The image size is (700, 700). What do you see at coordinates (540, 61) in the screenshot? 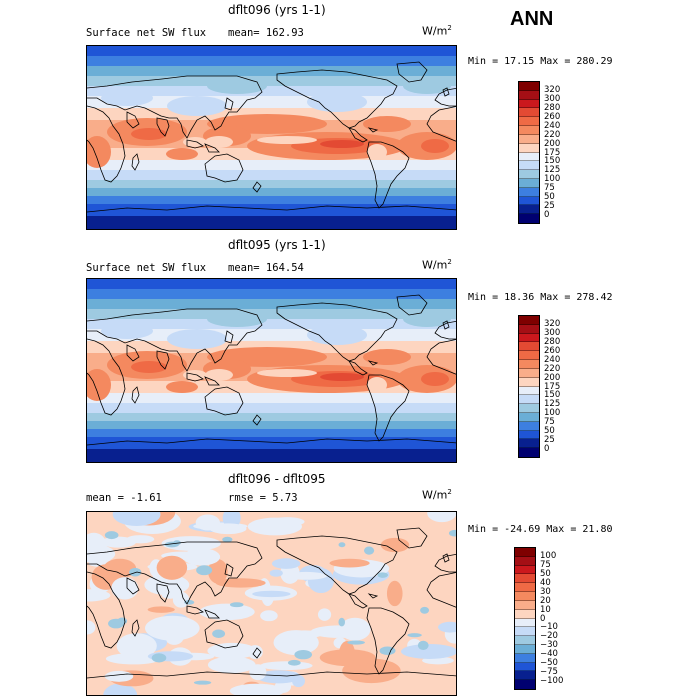
I see `min-max-label: Min = 17.15 Max = 280.29` at bounding box center [540, 61].